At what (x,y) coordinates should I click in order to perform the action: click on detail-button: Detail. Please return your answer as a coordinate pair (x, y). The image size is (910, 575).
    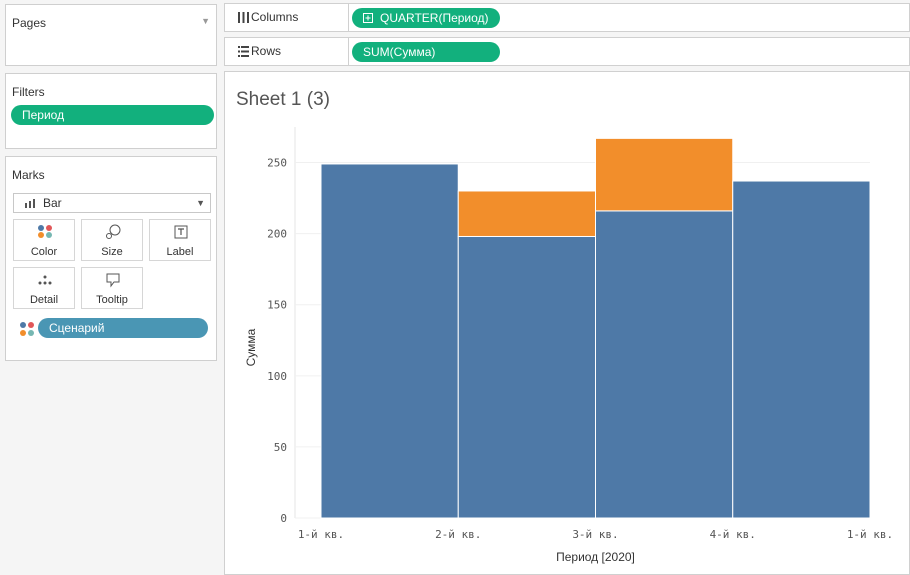
    Looking at the image, I should click on (44, 288).